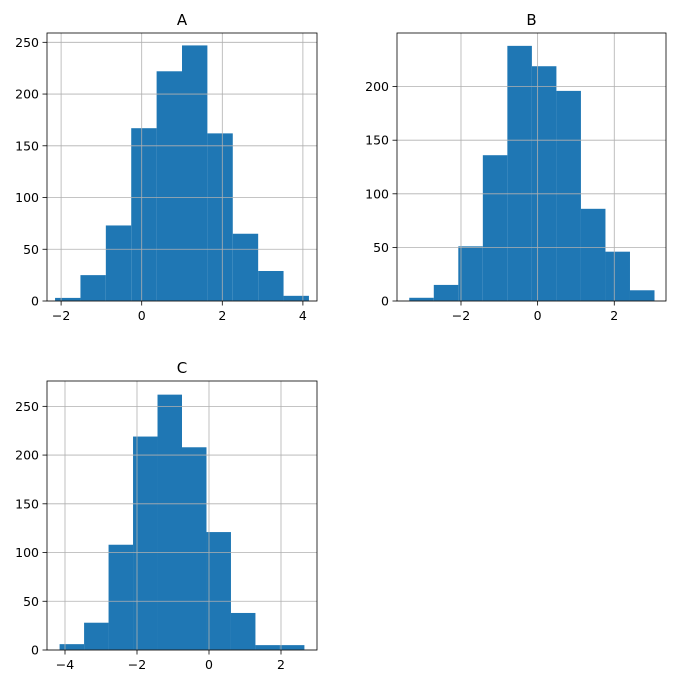 This screenshot has height=682, width=676. What do you see at coordinates (182, 368) in the screenshot?
I see `subplot-title: C` at bounding box center [182, 368].